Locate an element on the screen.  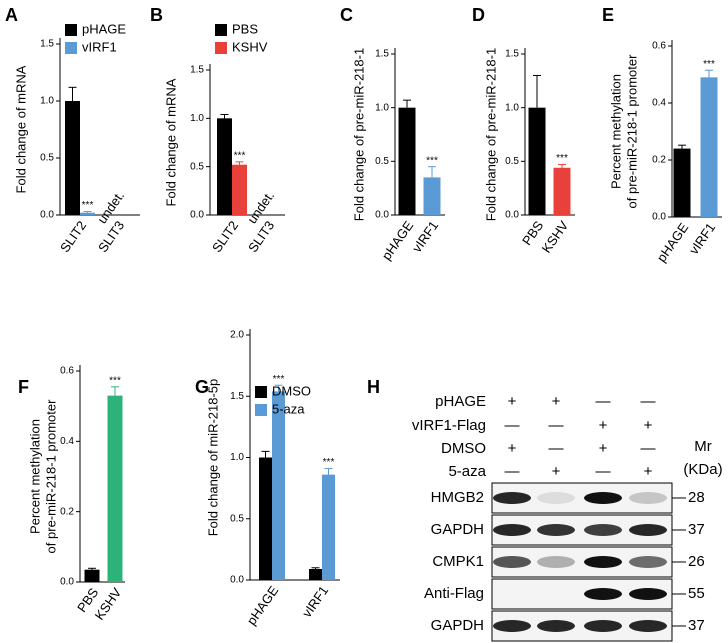
condition-label: vIRF1-Flag is located at coordinates (449, 425).